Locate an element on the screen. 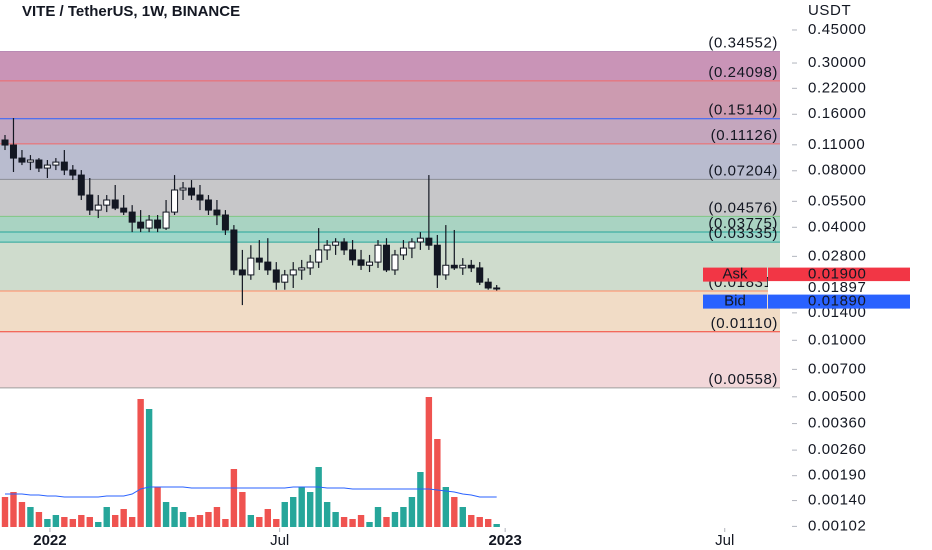  fib-label: (0.34552) is located at coordinates (743, 42).